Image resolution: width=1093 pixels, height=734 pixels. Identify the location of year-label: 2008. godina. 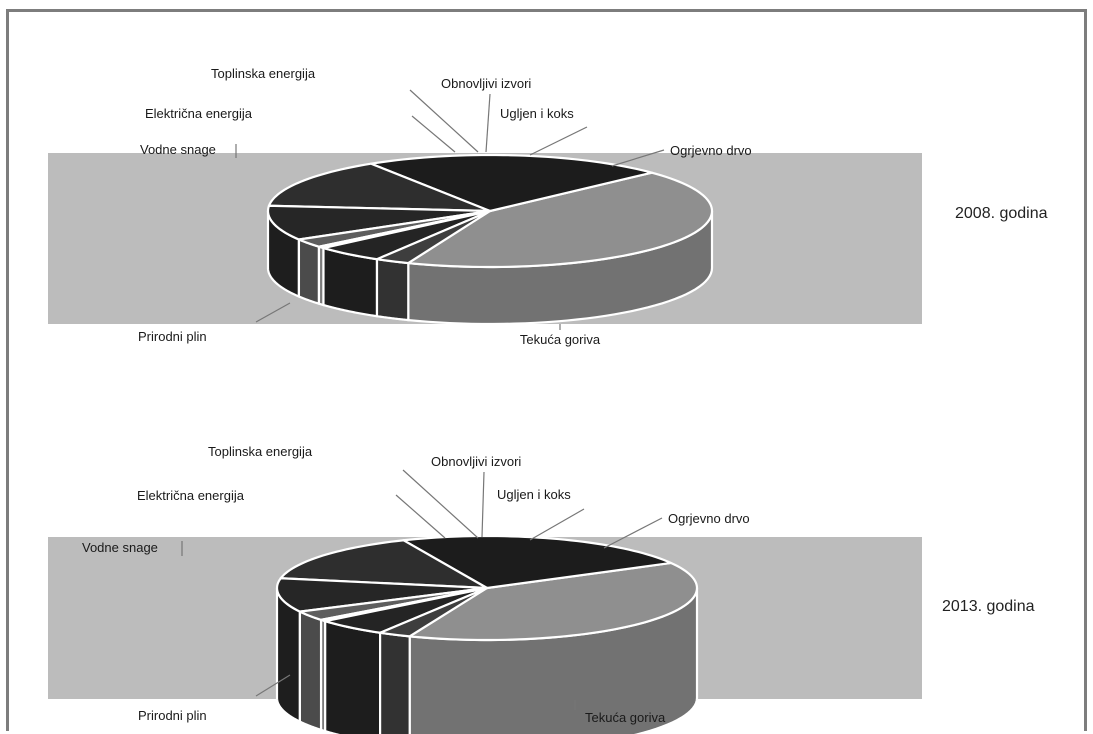
(1001, 213).